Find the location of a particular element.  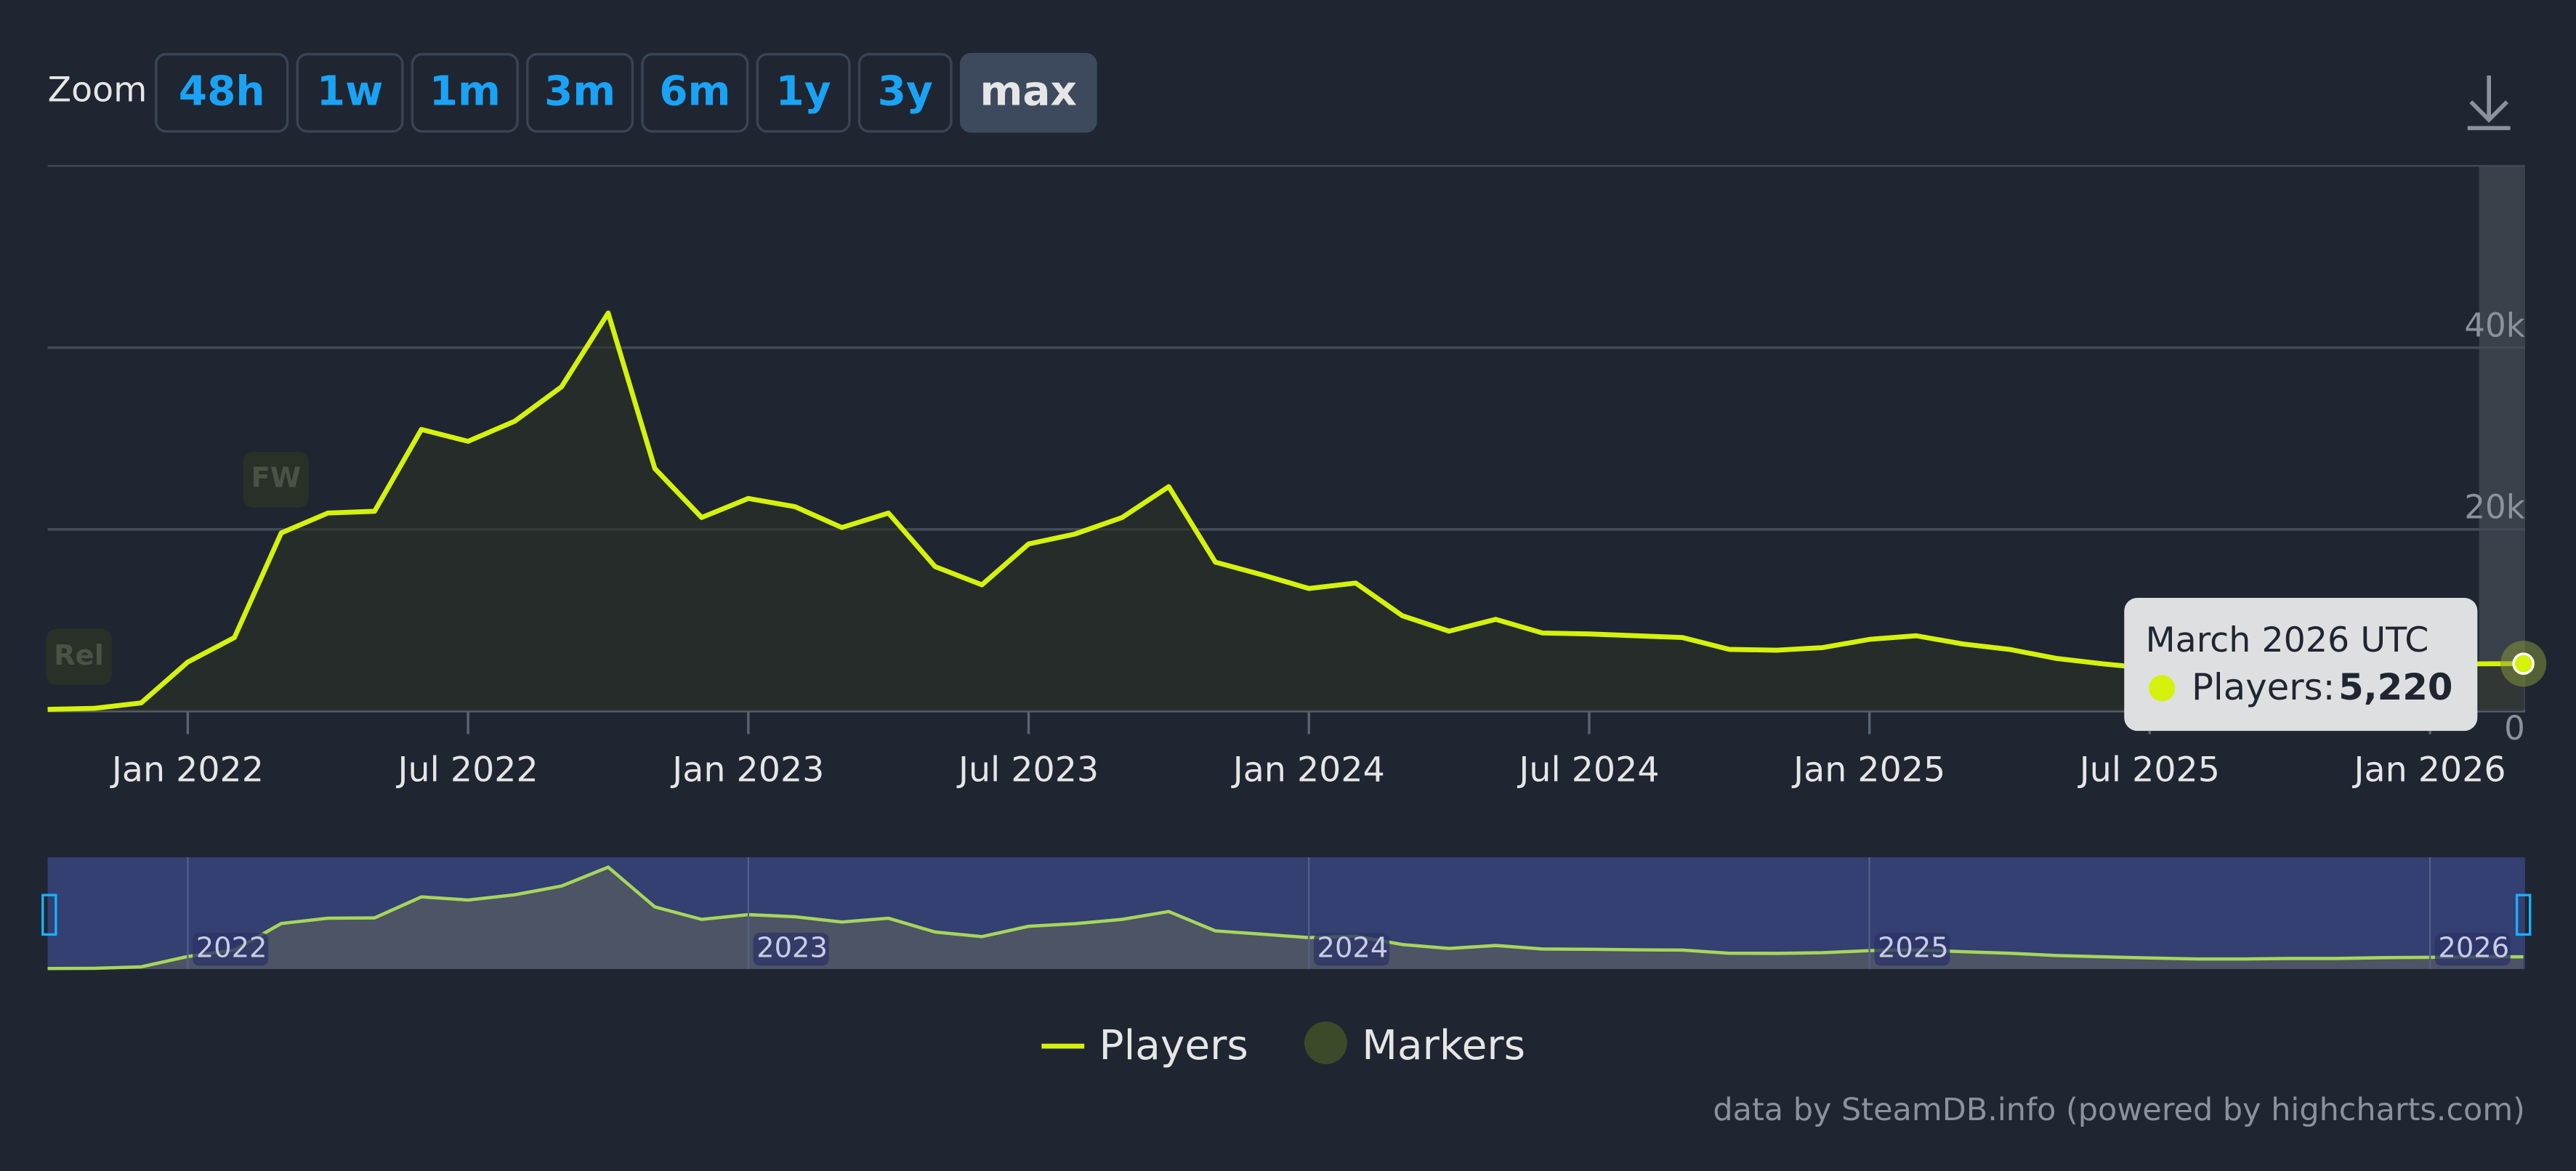

x-tick-label: Jul 2022 is located at coordinates (467, 770).